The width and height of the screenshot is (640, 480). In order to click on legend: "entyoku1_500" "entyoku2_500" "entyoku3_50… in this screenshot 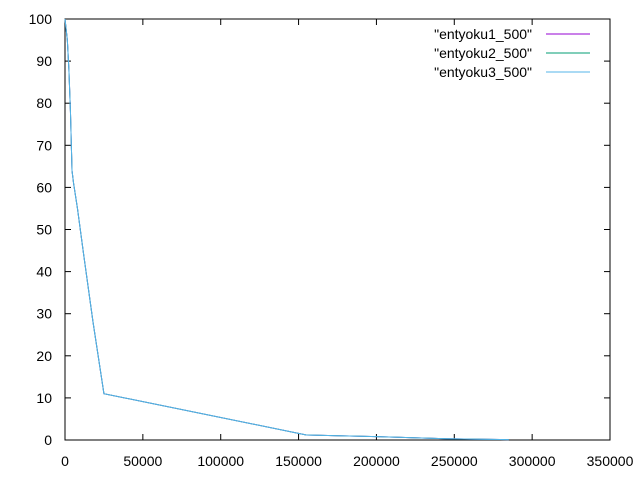, I will do `click(512, 53)`.